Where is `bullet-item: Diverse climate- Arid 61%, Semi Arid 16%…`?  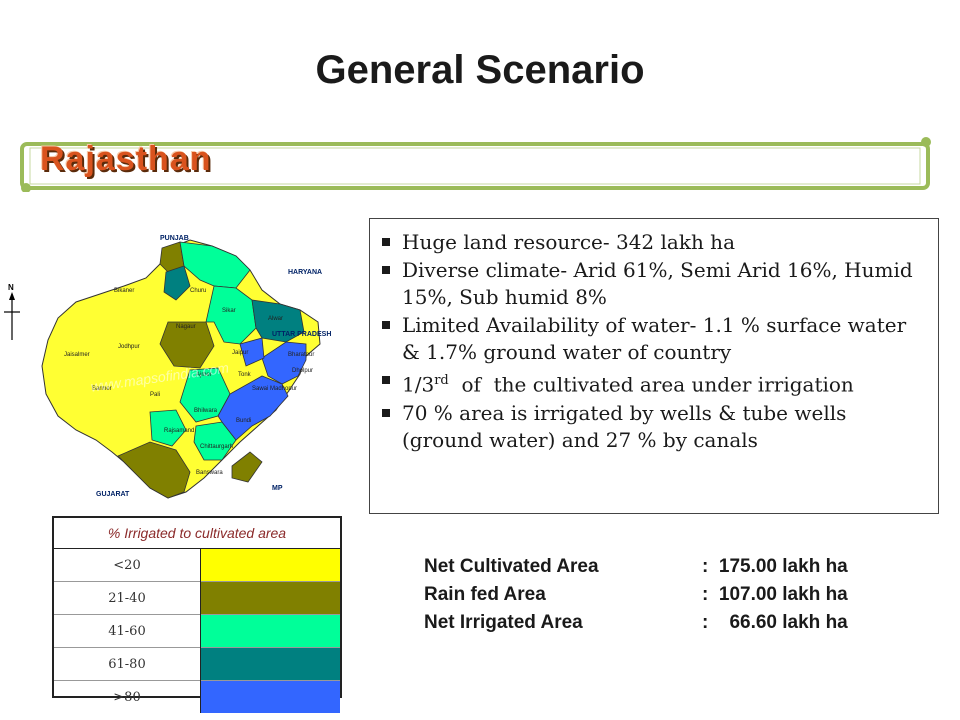 bullet-item: Diverse climate- Arid 61%, Semi Arid 16%… is located at coordinates (655, 284).